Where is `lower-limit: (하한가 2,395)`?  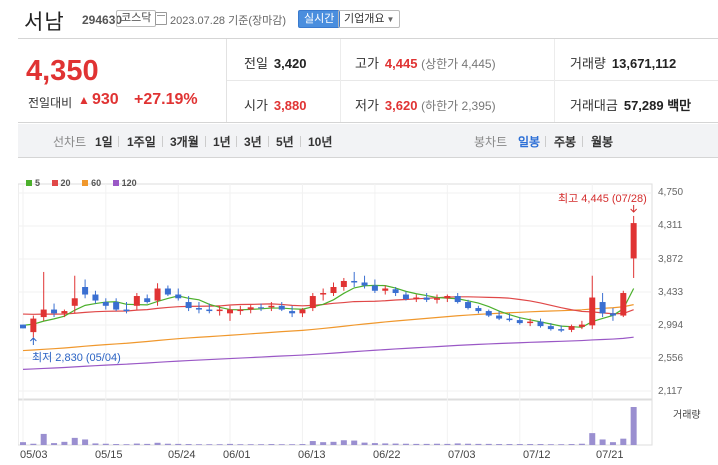 lower-limit: (하한가 2,395) is located at coordinates (458, 106).